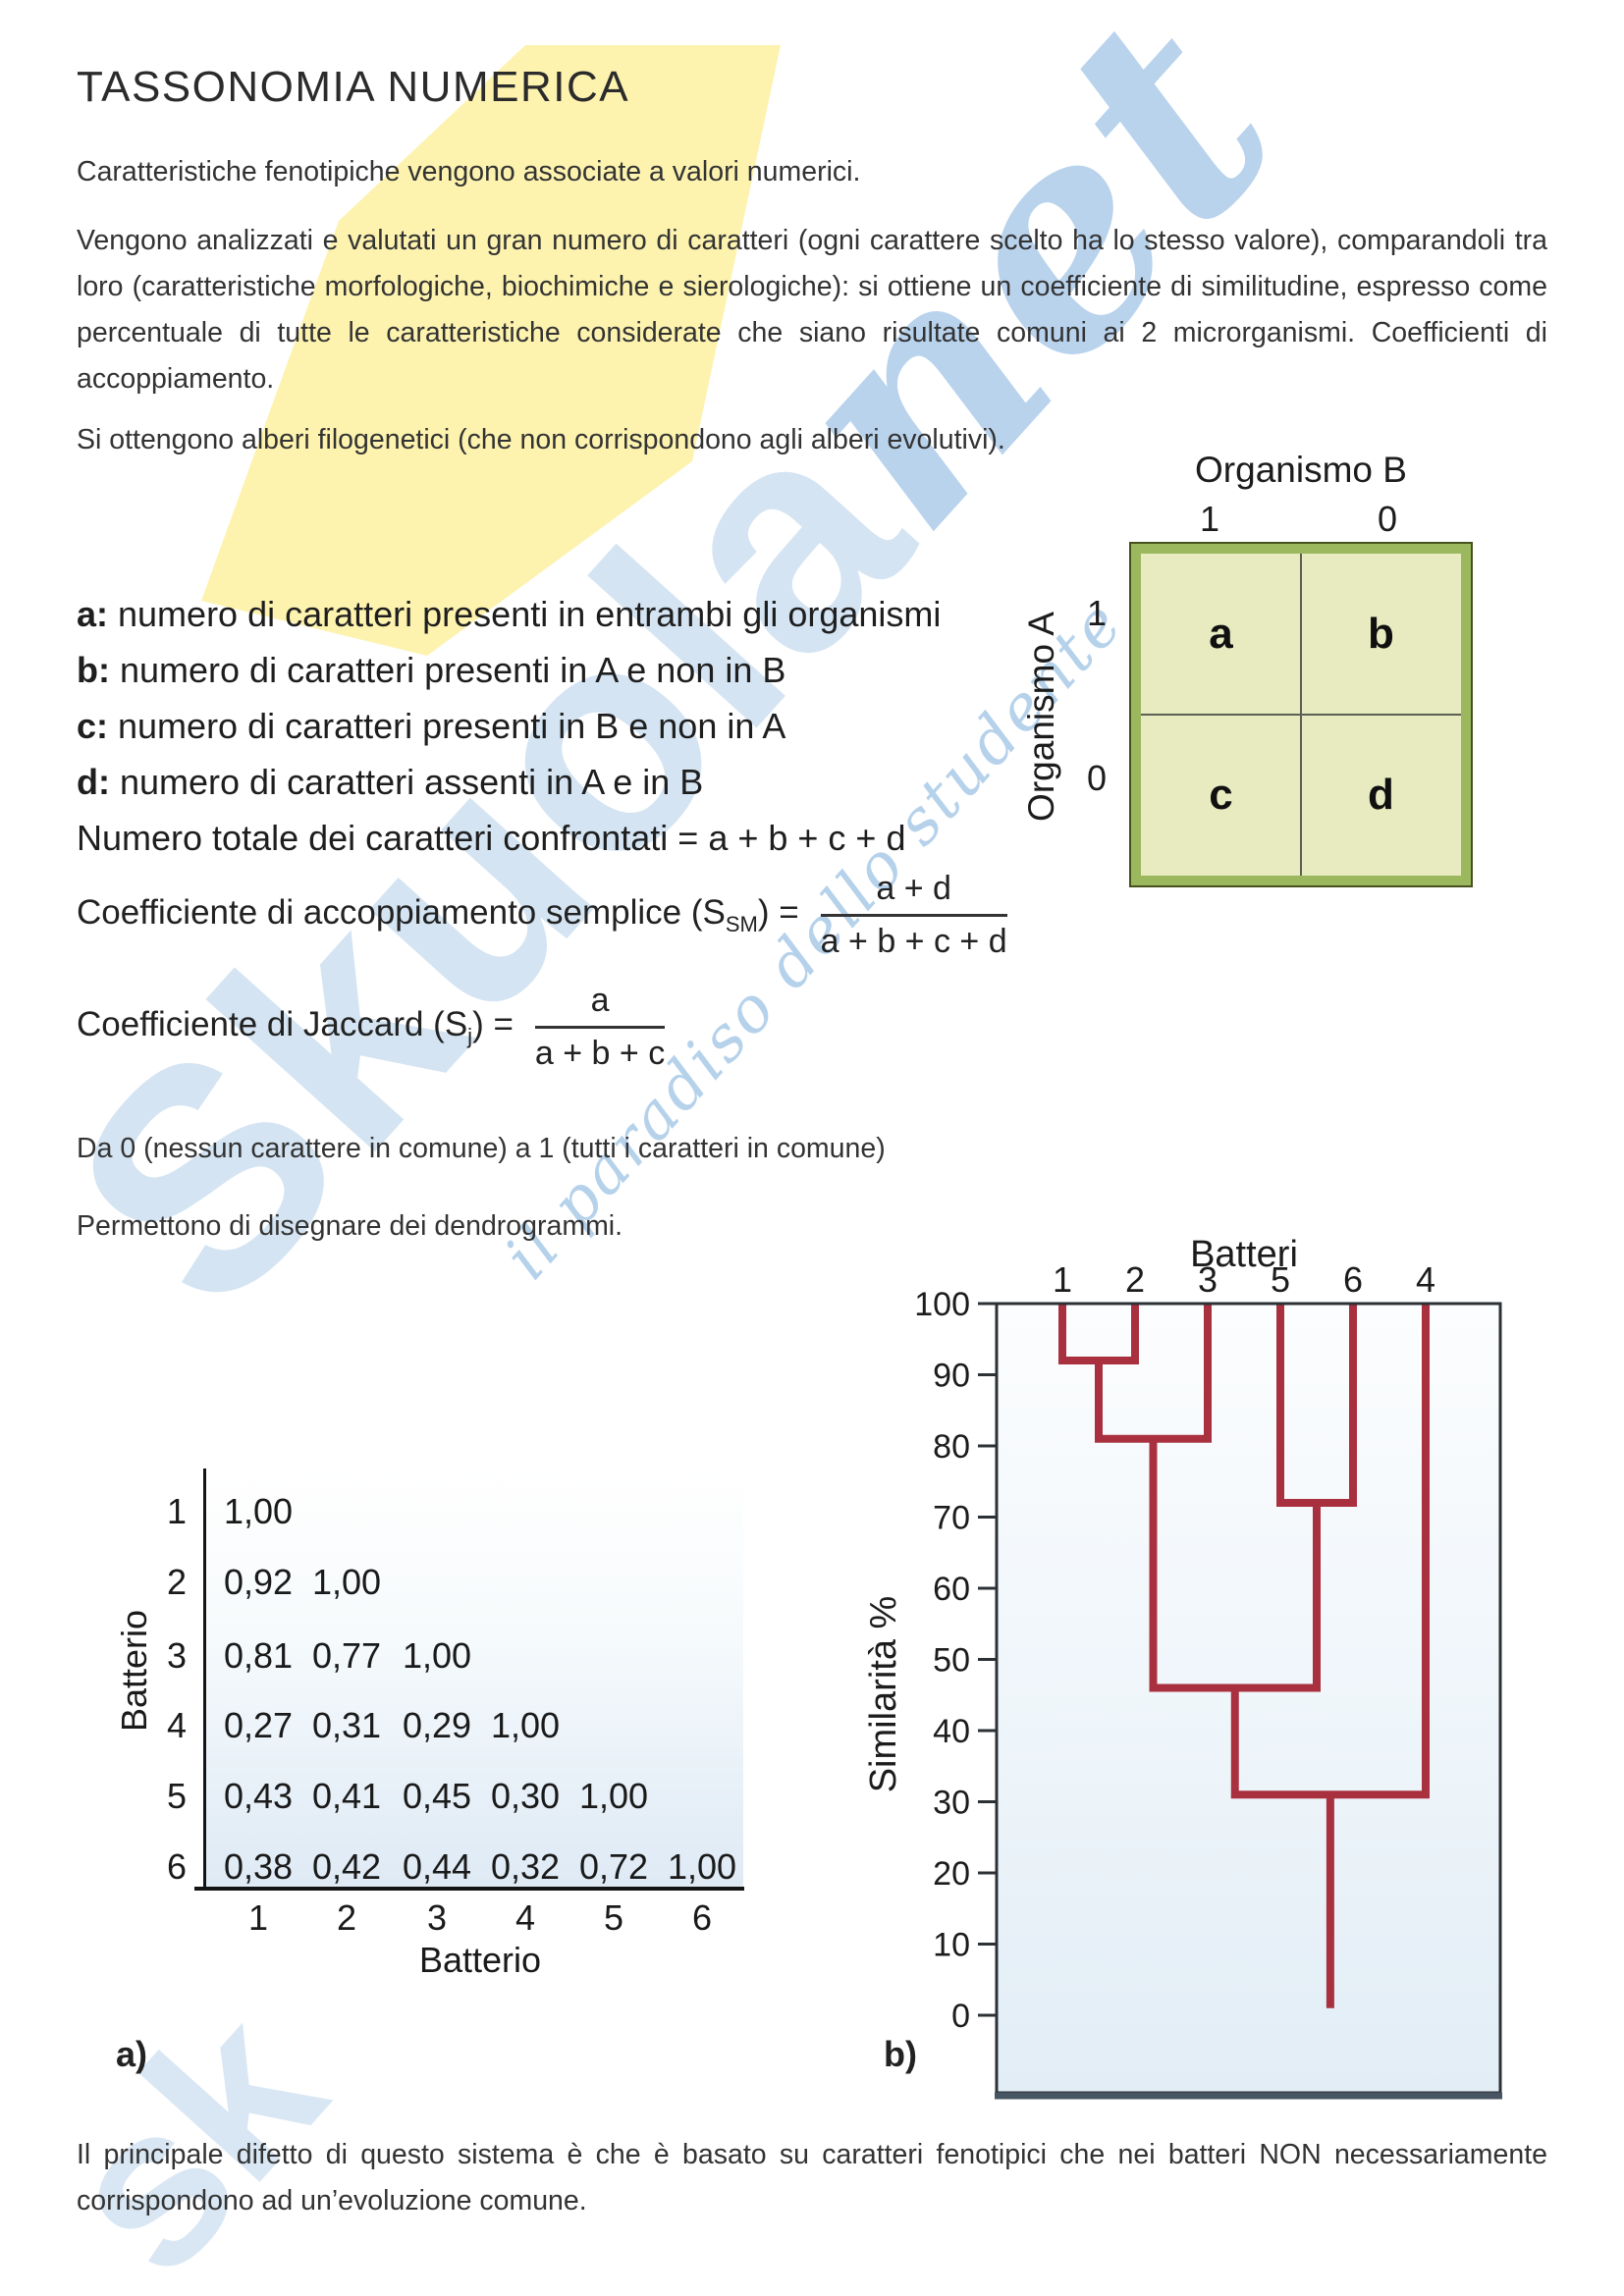  Describe the element at coordinates (951, 1661) in the screenshot. I see `dendrogram-tick-label: 50` at that location.